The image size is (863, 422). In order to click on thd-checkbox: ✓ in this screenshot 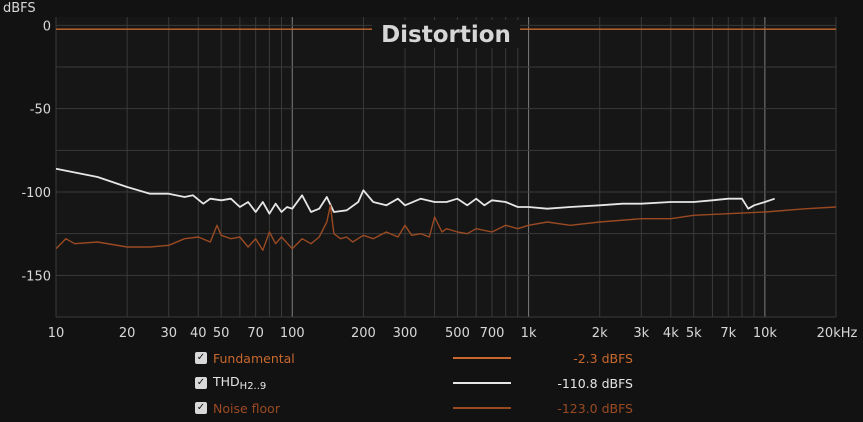, I will do `click(201, 383)`.